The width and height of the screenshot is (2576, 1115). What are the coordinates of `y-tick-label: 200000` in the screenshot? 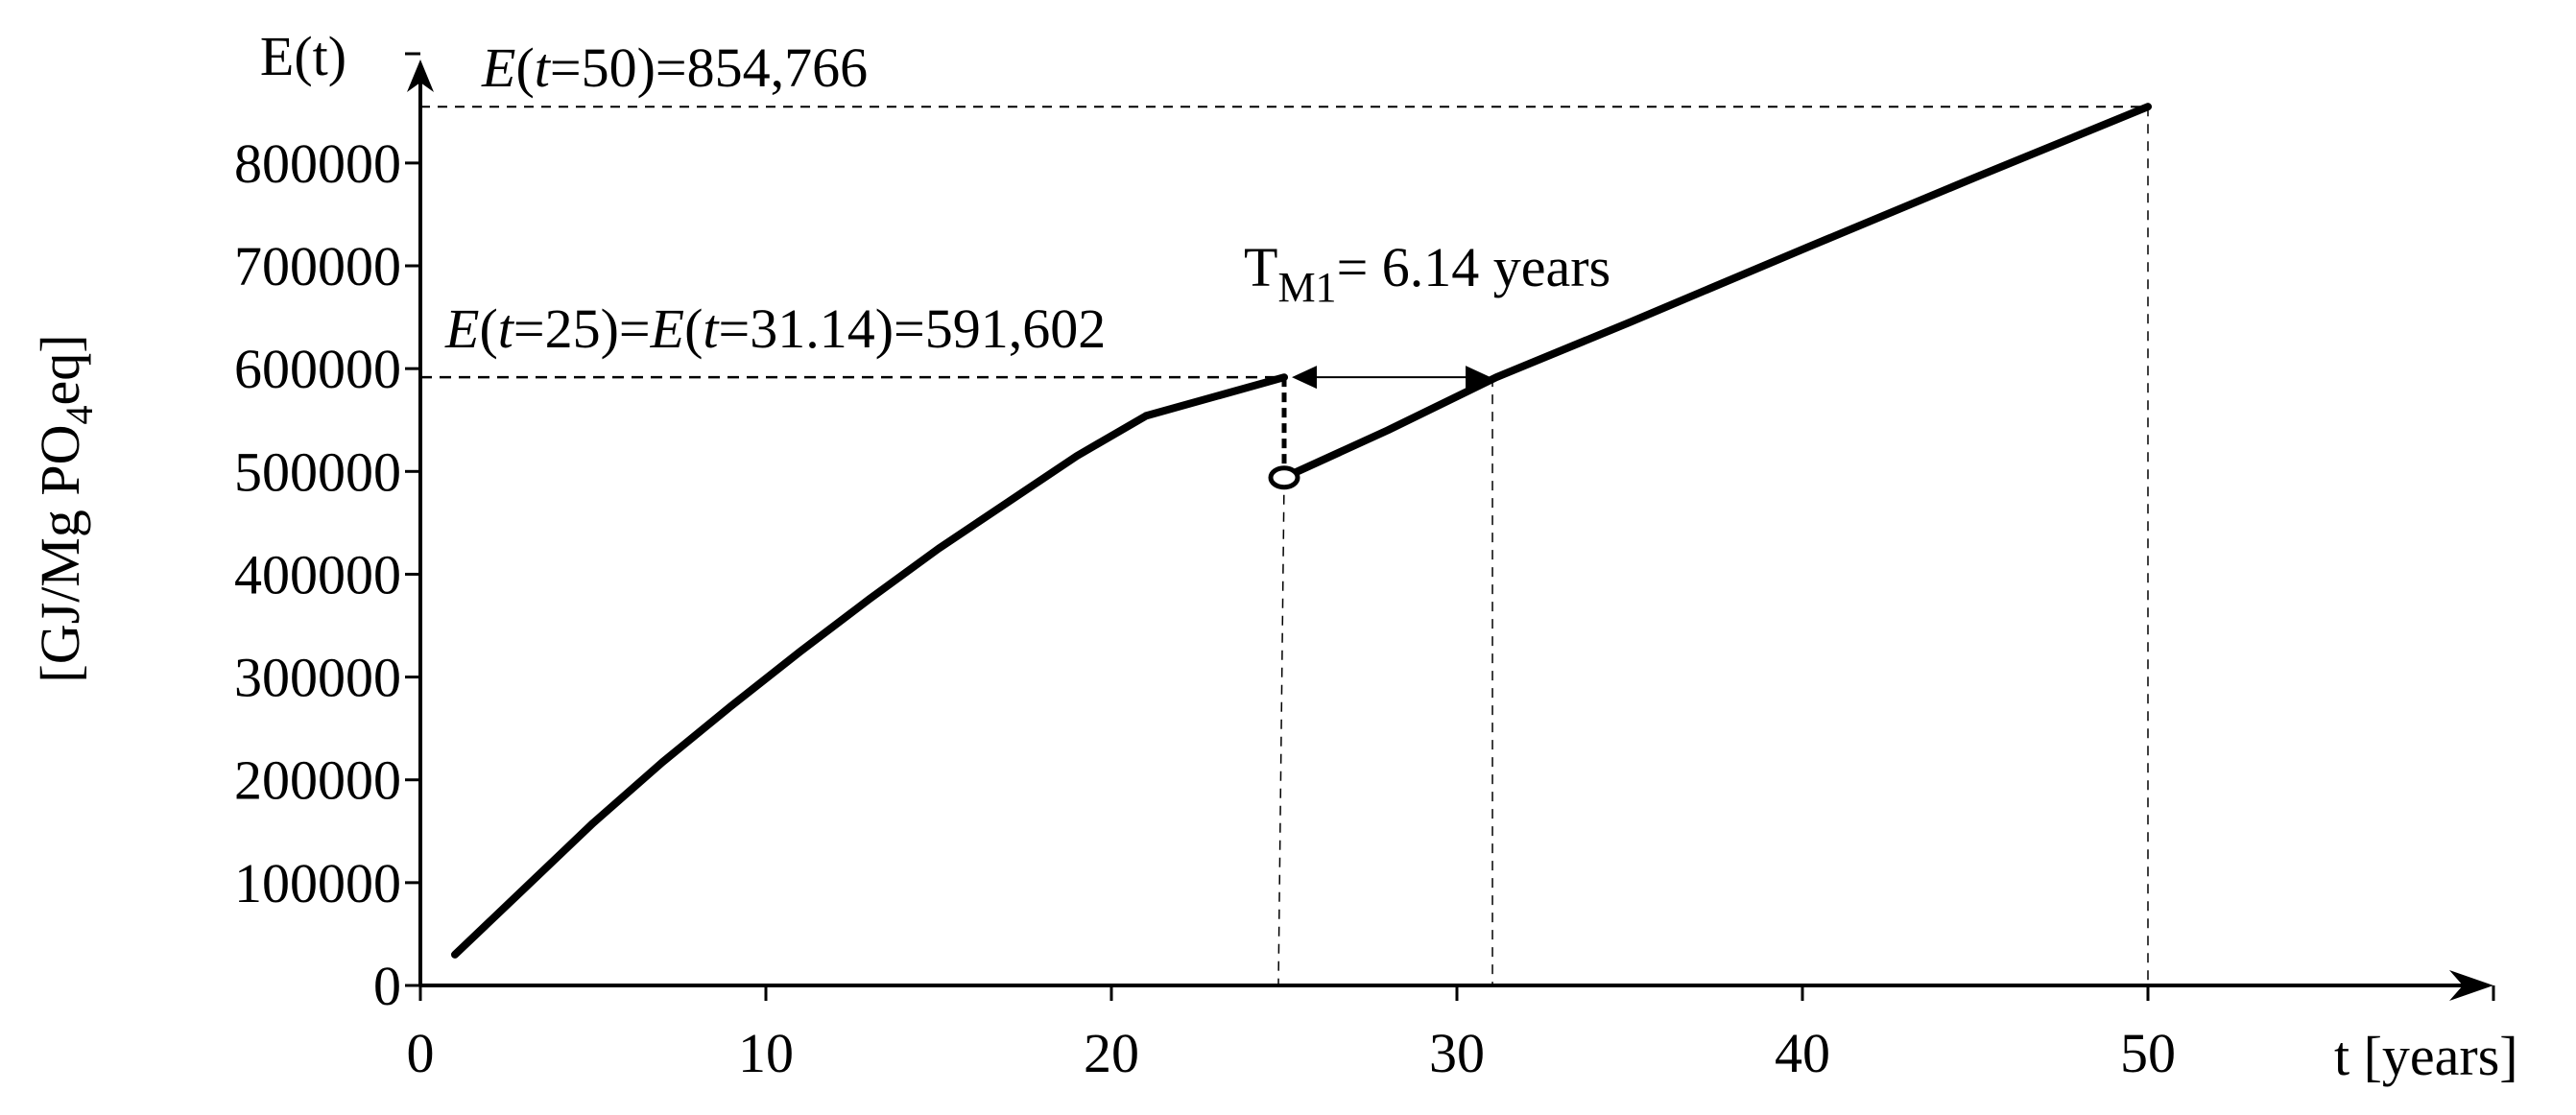 It's located at (317, 781).